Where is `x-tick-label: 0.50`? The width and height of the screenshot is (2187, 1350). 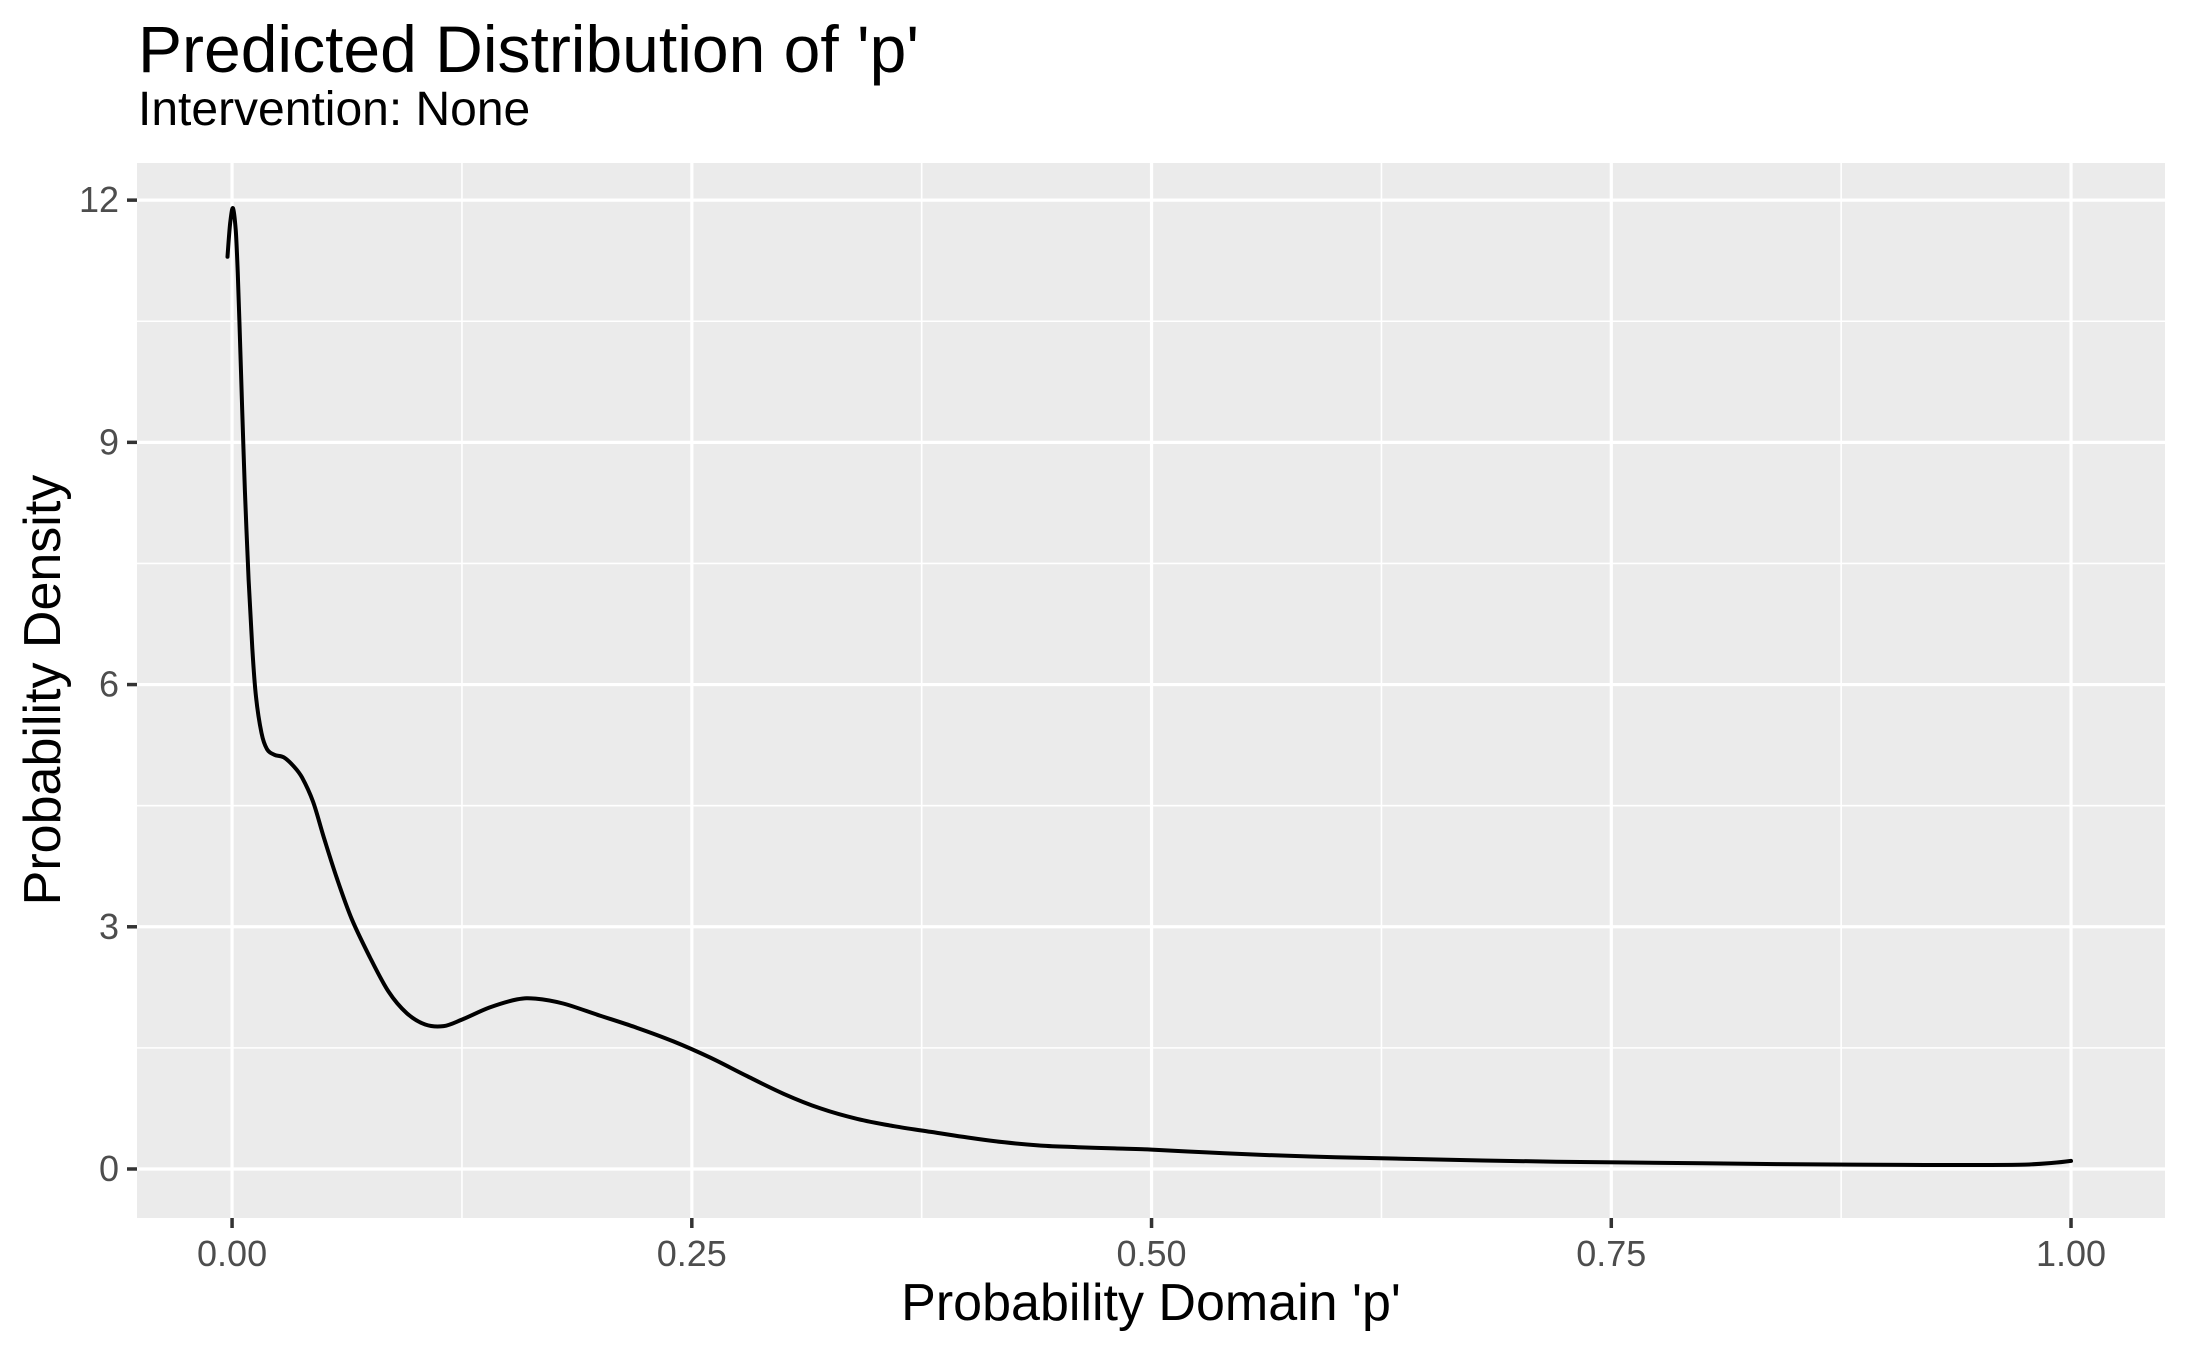
x-tick-label: 0.50 is located at coordinates (1152, 1253).